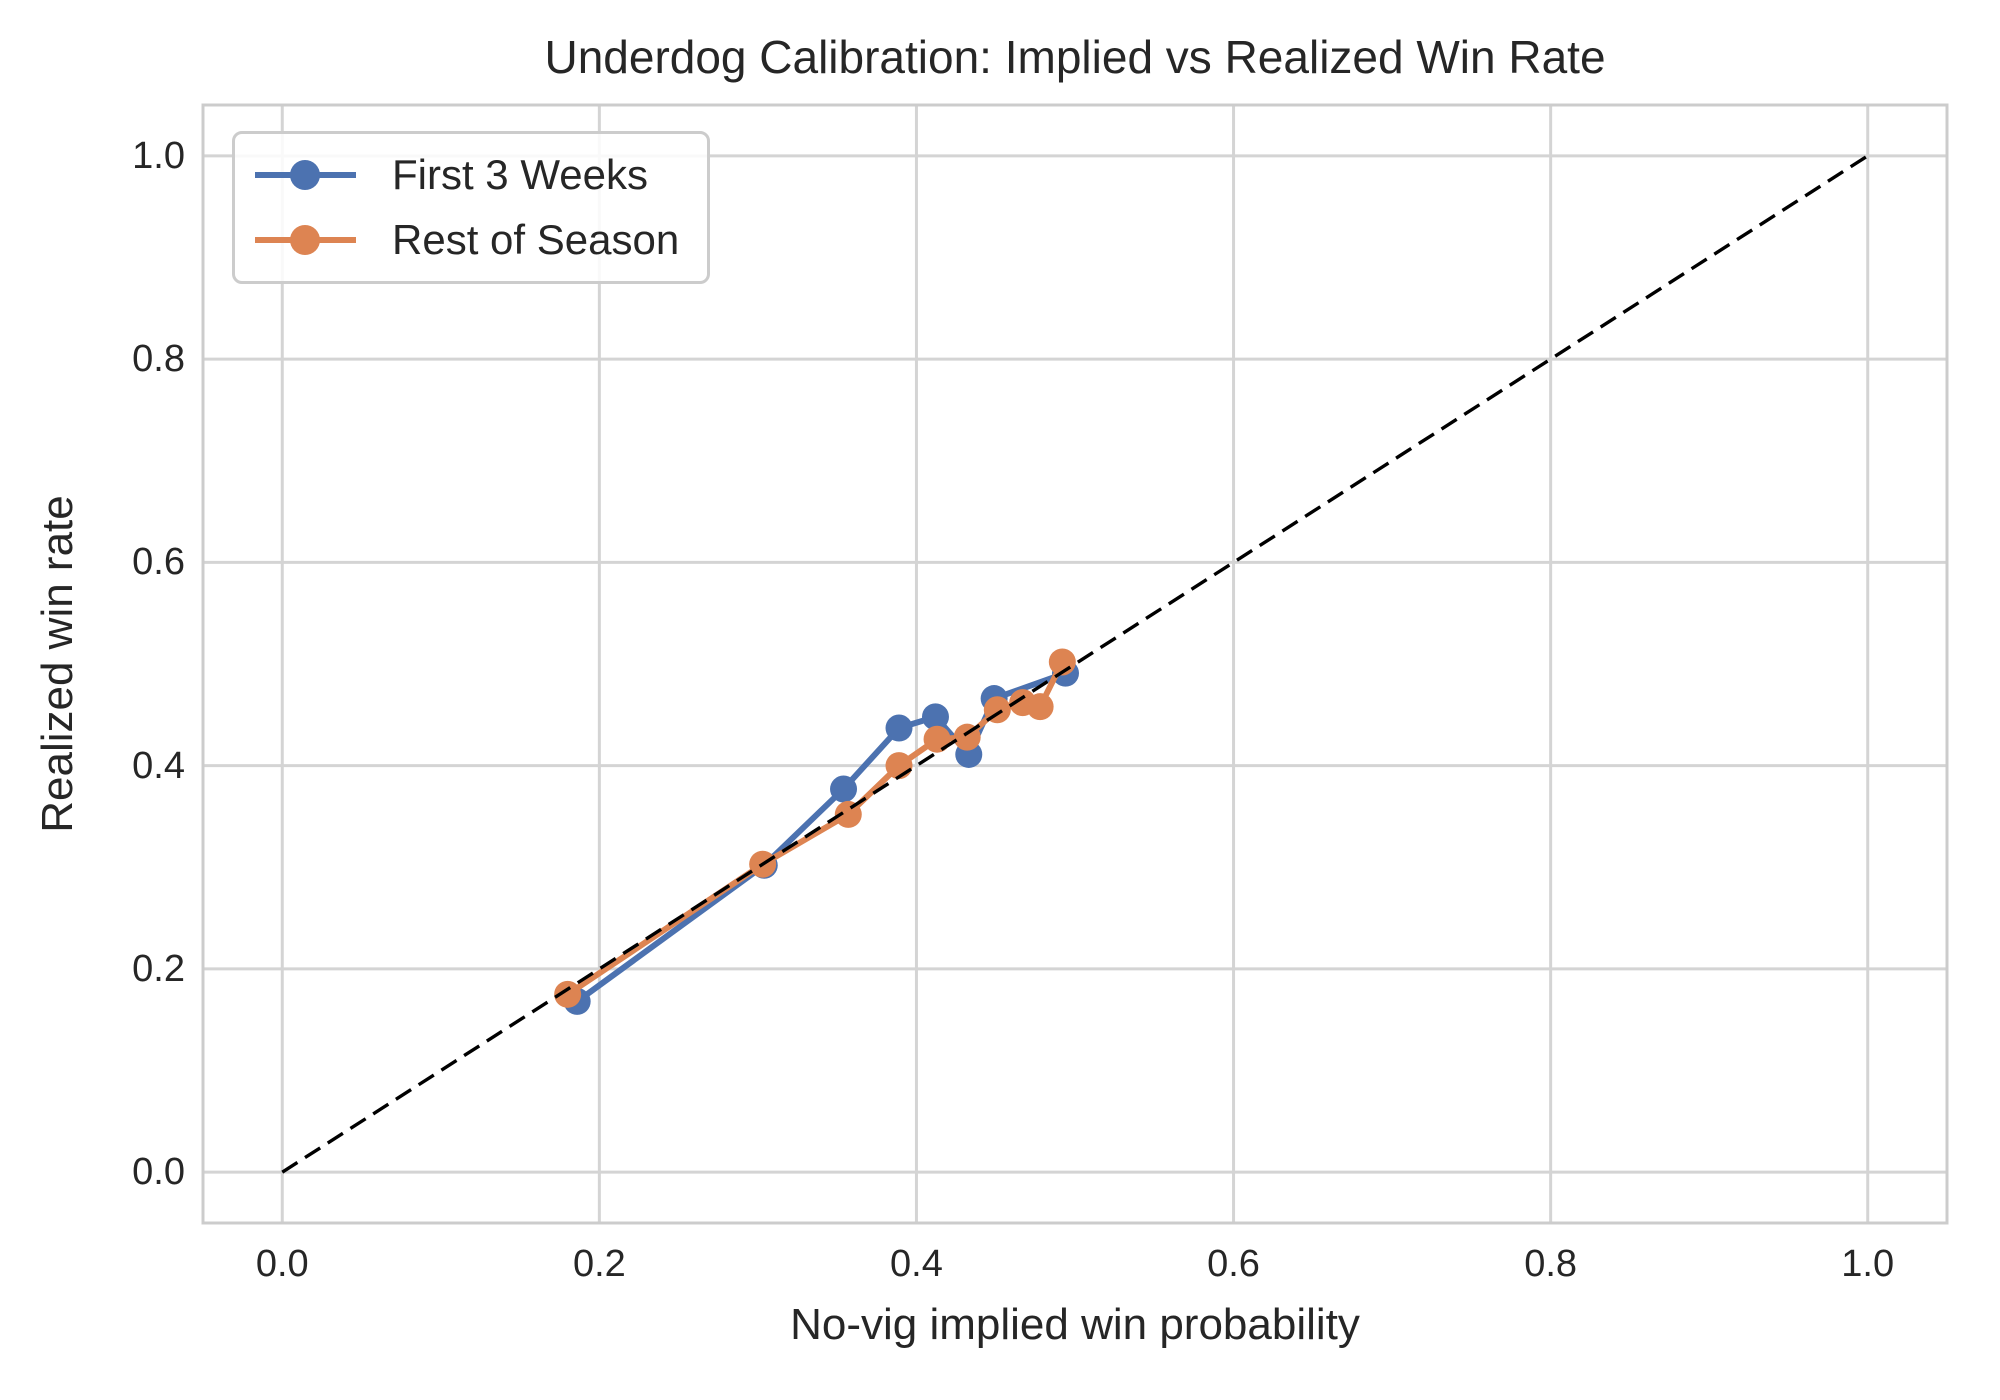 This screenshot has height=1400, width=2000. I want to click on legend: First 3 Weeks Rest of Season, so click(471, 207).